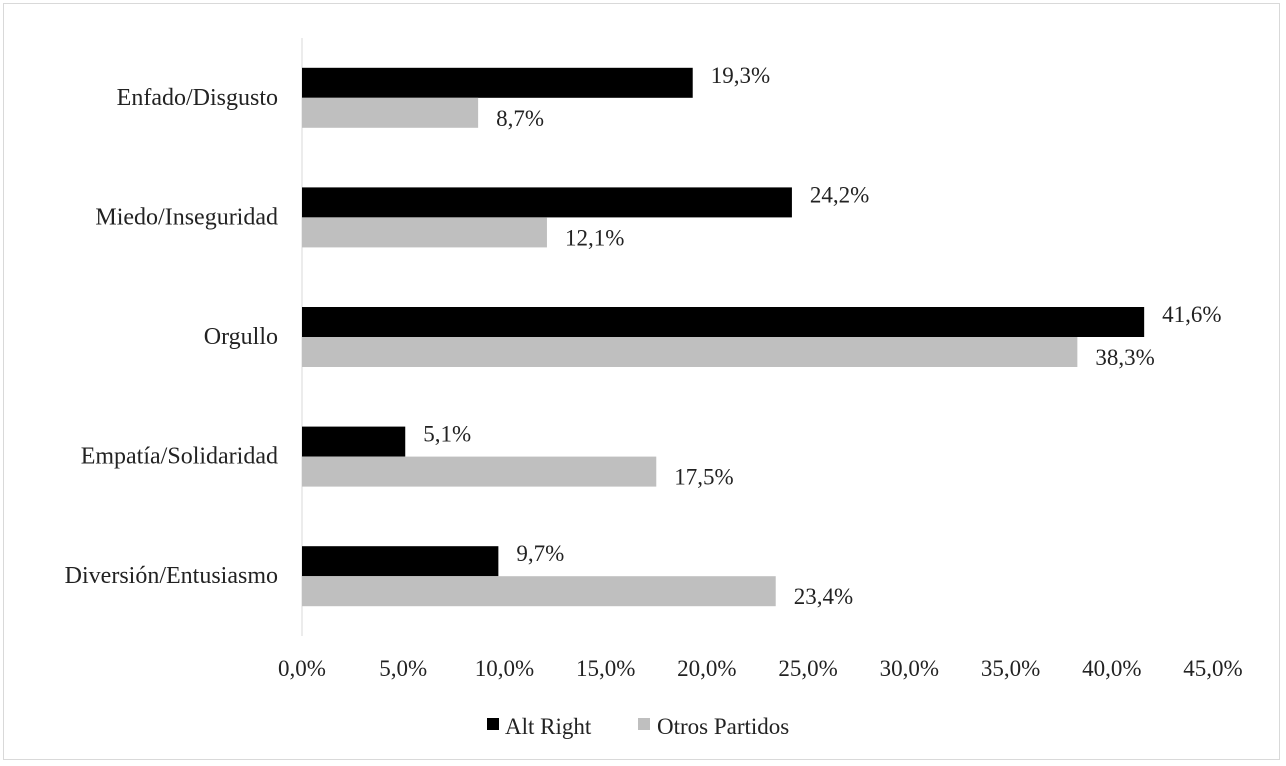  I want to click on category-label-miedo-inseguridad: Miedo/Inseguridad, so click(186, 217).